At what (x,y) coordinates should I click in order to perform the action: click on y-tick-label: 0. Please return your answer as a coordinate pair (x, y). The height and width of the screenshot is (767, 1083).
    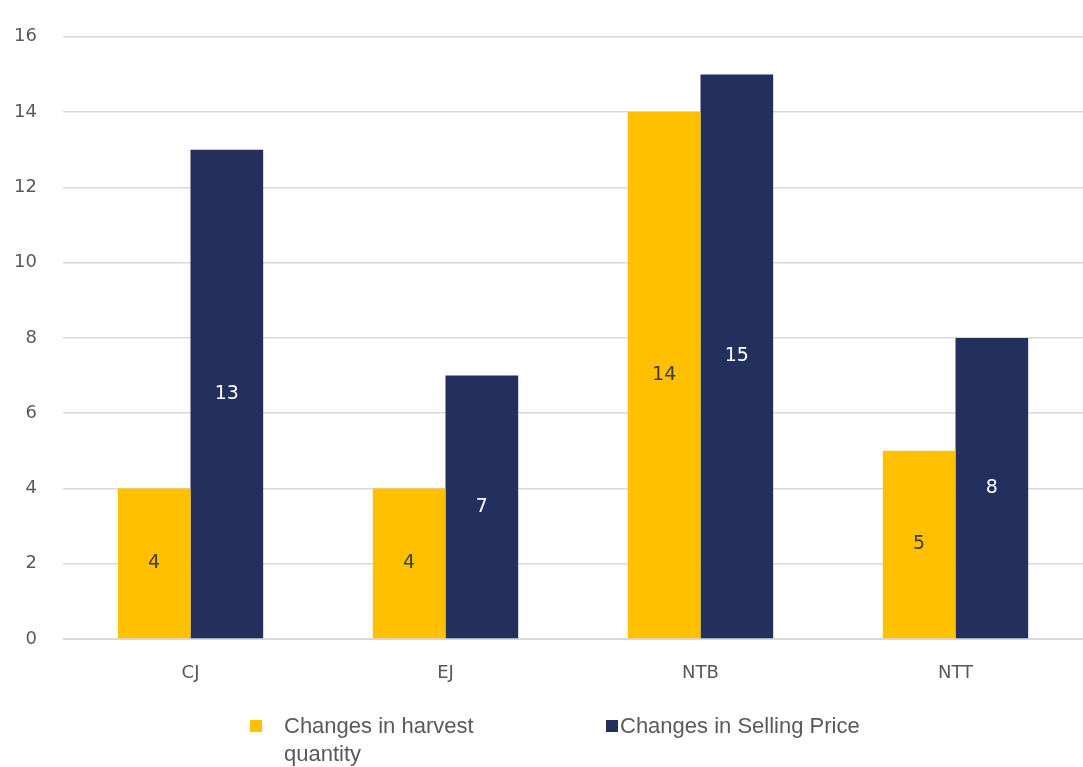
    Looking at the image, I should click on (31, 637).